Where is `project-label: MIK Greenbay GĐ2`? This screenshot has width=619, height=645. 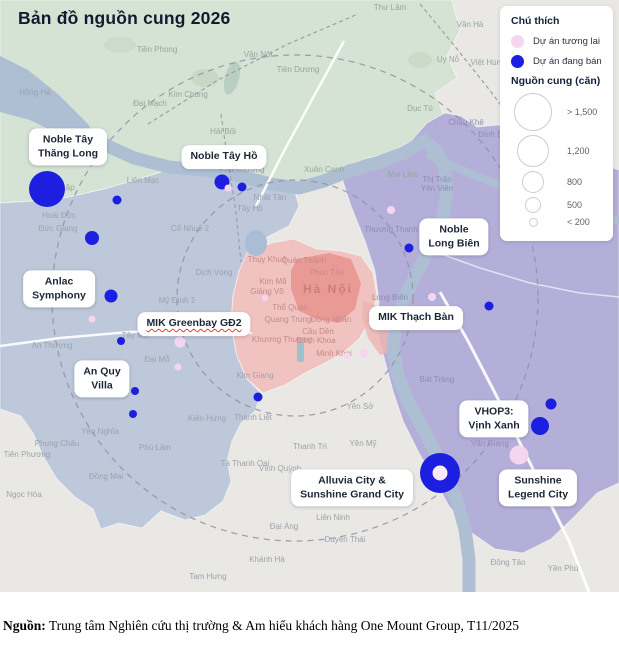
project-label: MIK Greenbay GĐ2 is located at coordinates (194, 324).